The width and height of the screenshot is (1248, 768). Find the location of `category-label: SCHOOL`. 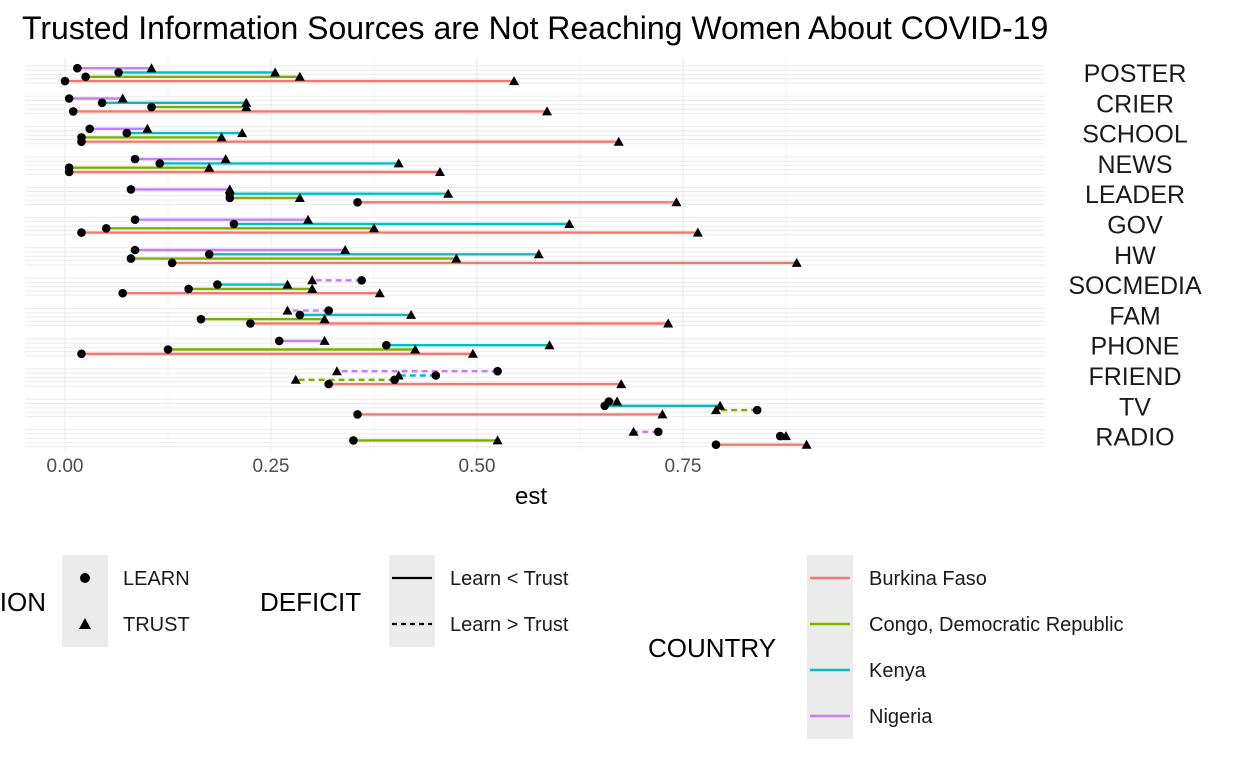

category-label: SCHOOL is located at coordinates (1135, 135).